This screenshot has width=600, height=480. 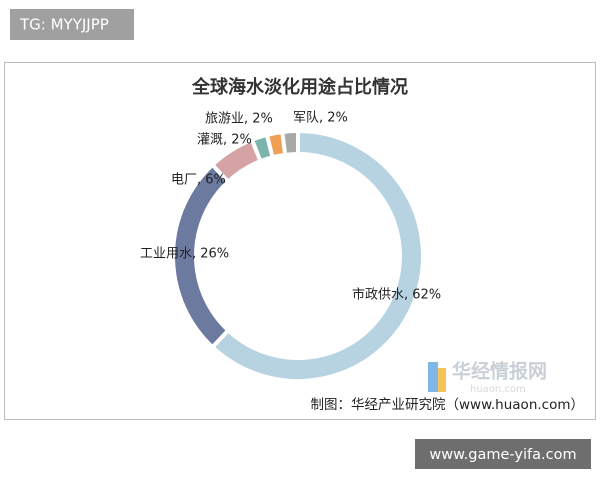 I want to click on chart-title: 全球海水淡化用途占比情况, so click(x=299, y=87).